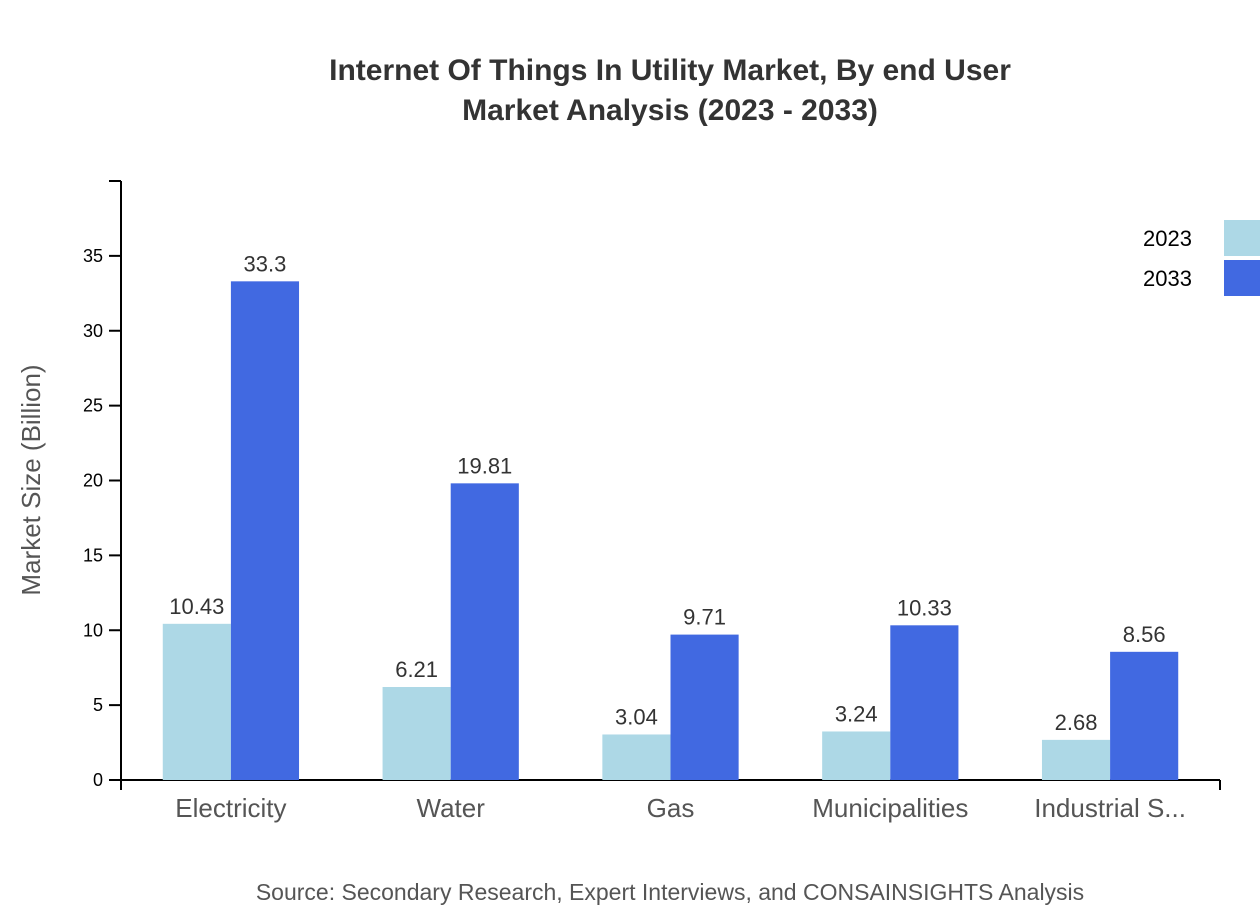 The width and height of the screenshot is (1260, 920). Describe the element at coordinates (93, 406) in the screenshot. I see `y-tick-label: 25` at that location.